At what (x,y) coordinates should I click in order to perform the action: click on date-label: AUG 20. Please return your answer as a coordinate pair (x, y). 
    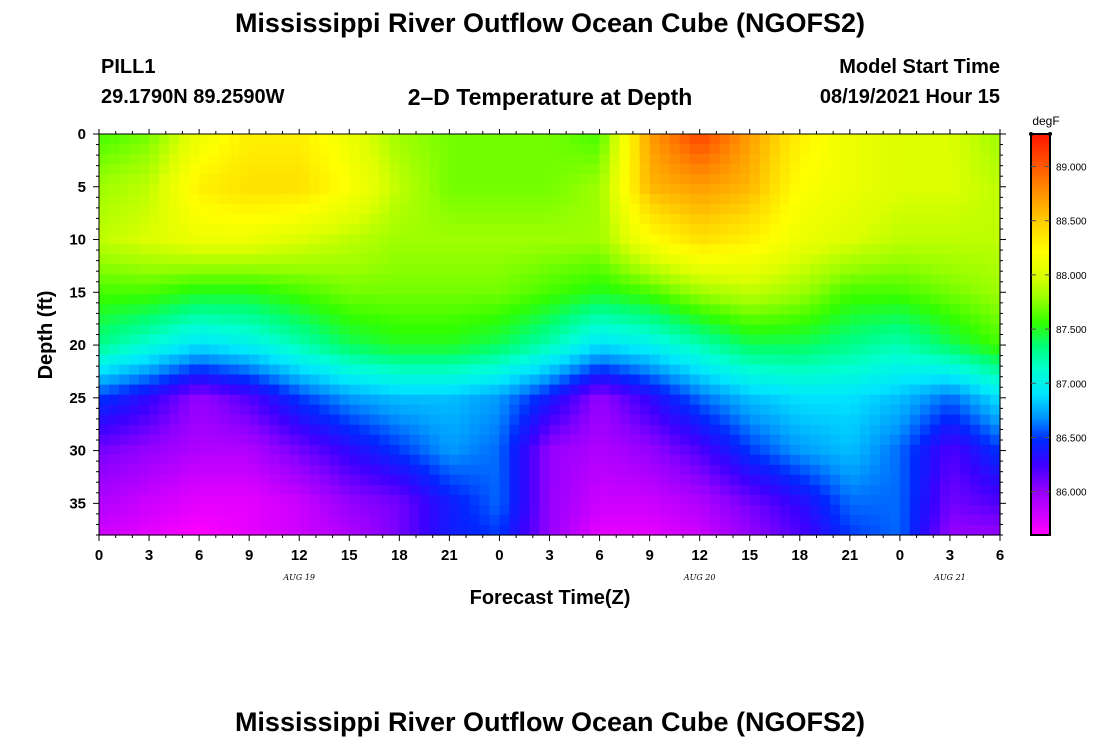
    Looking at the image, I should click on (699, 577).